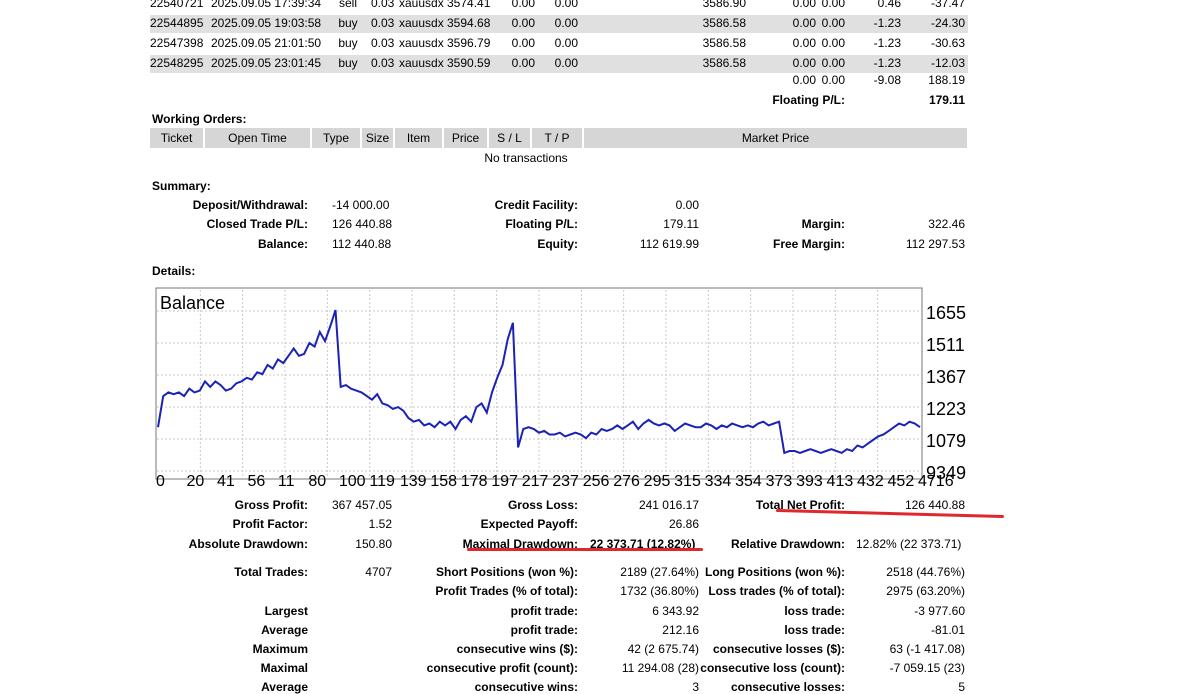  I want to click on y-tick-label: 9349, so click(946, 473).